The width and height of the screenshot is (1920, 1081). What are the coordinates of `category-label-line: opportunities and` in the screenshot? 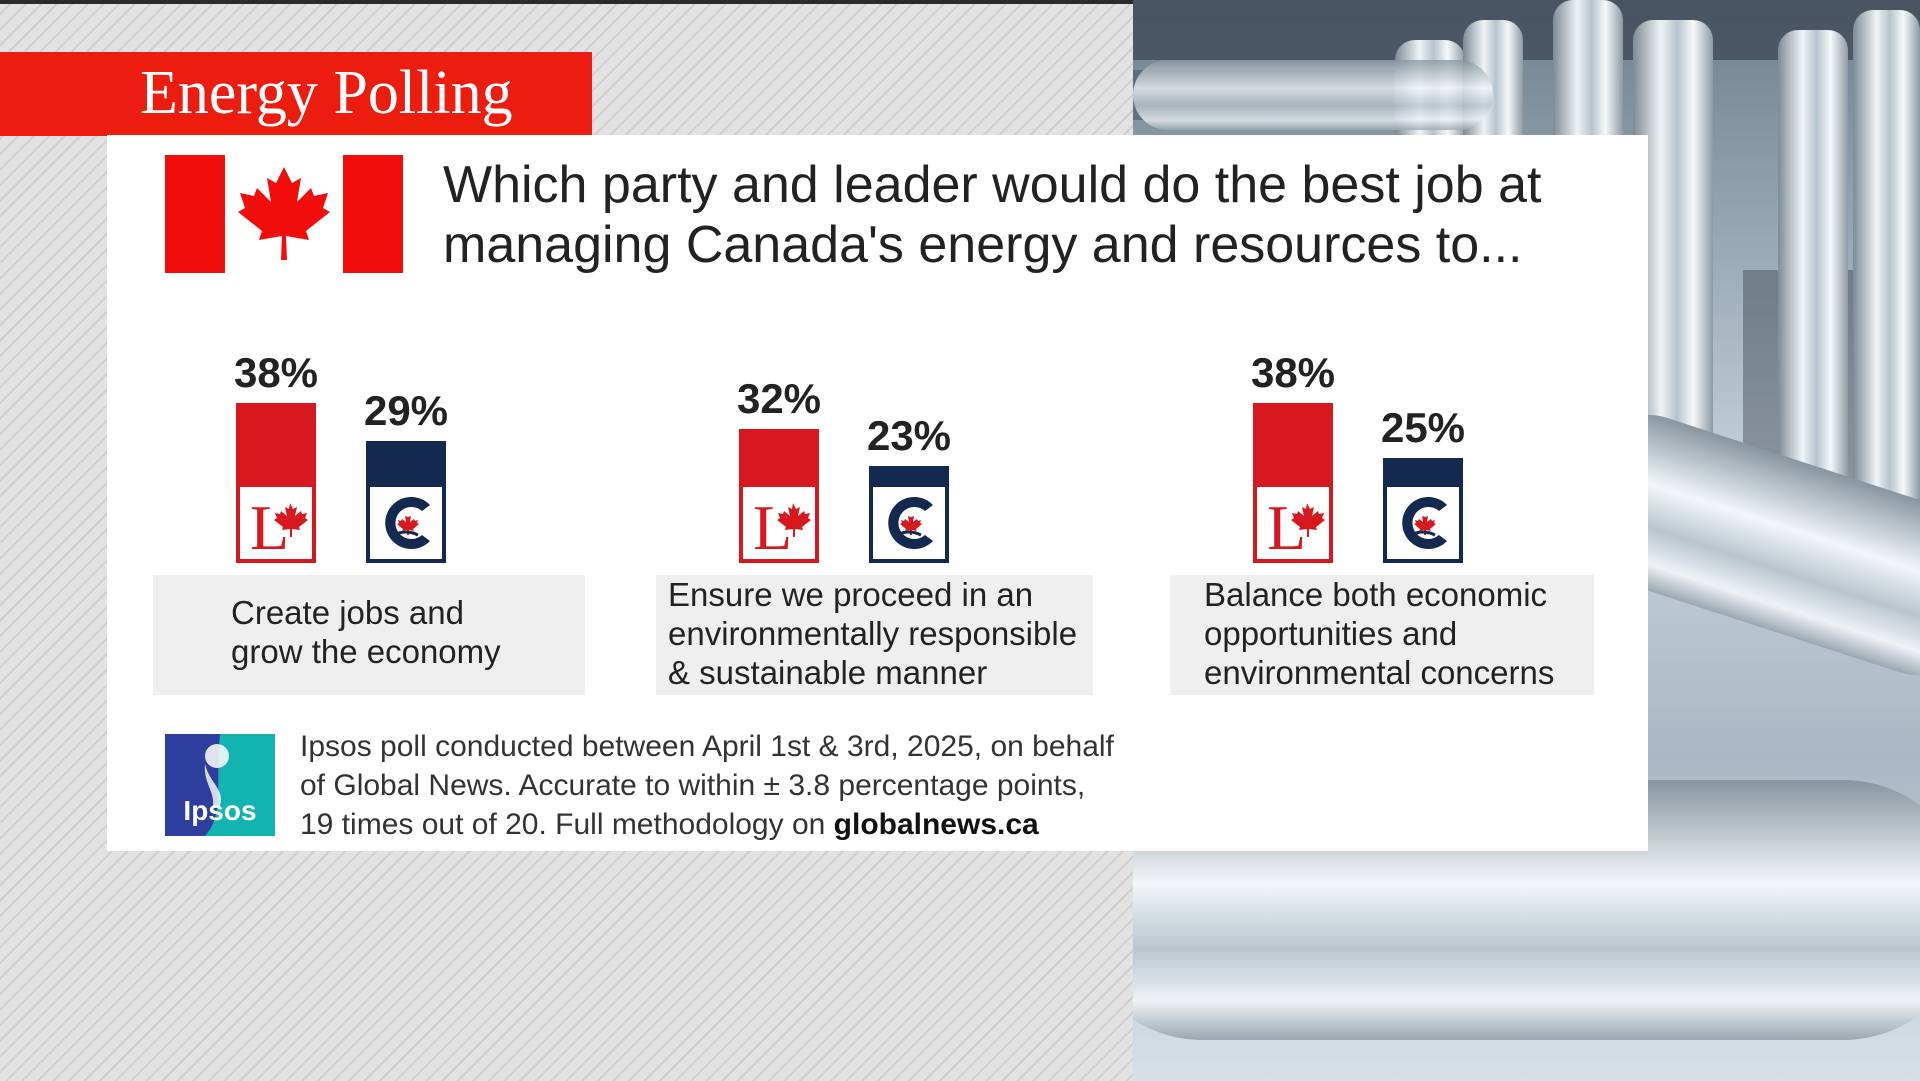 It's located at (1331, 633).